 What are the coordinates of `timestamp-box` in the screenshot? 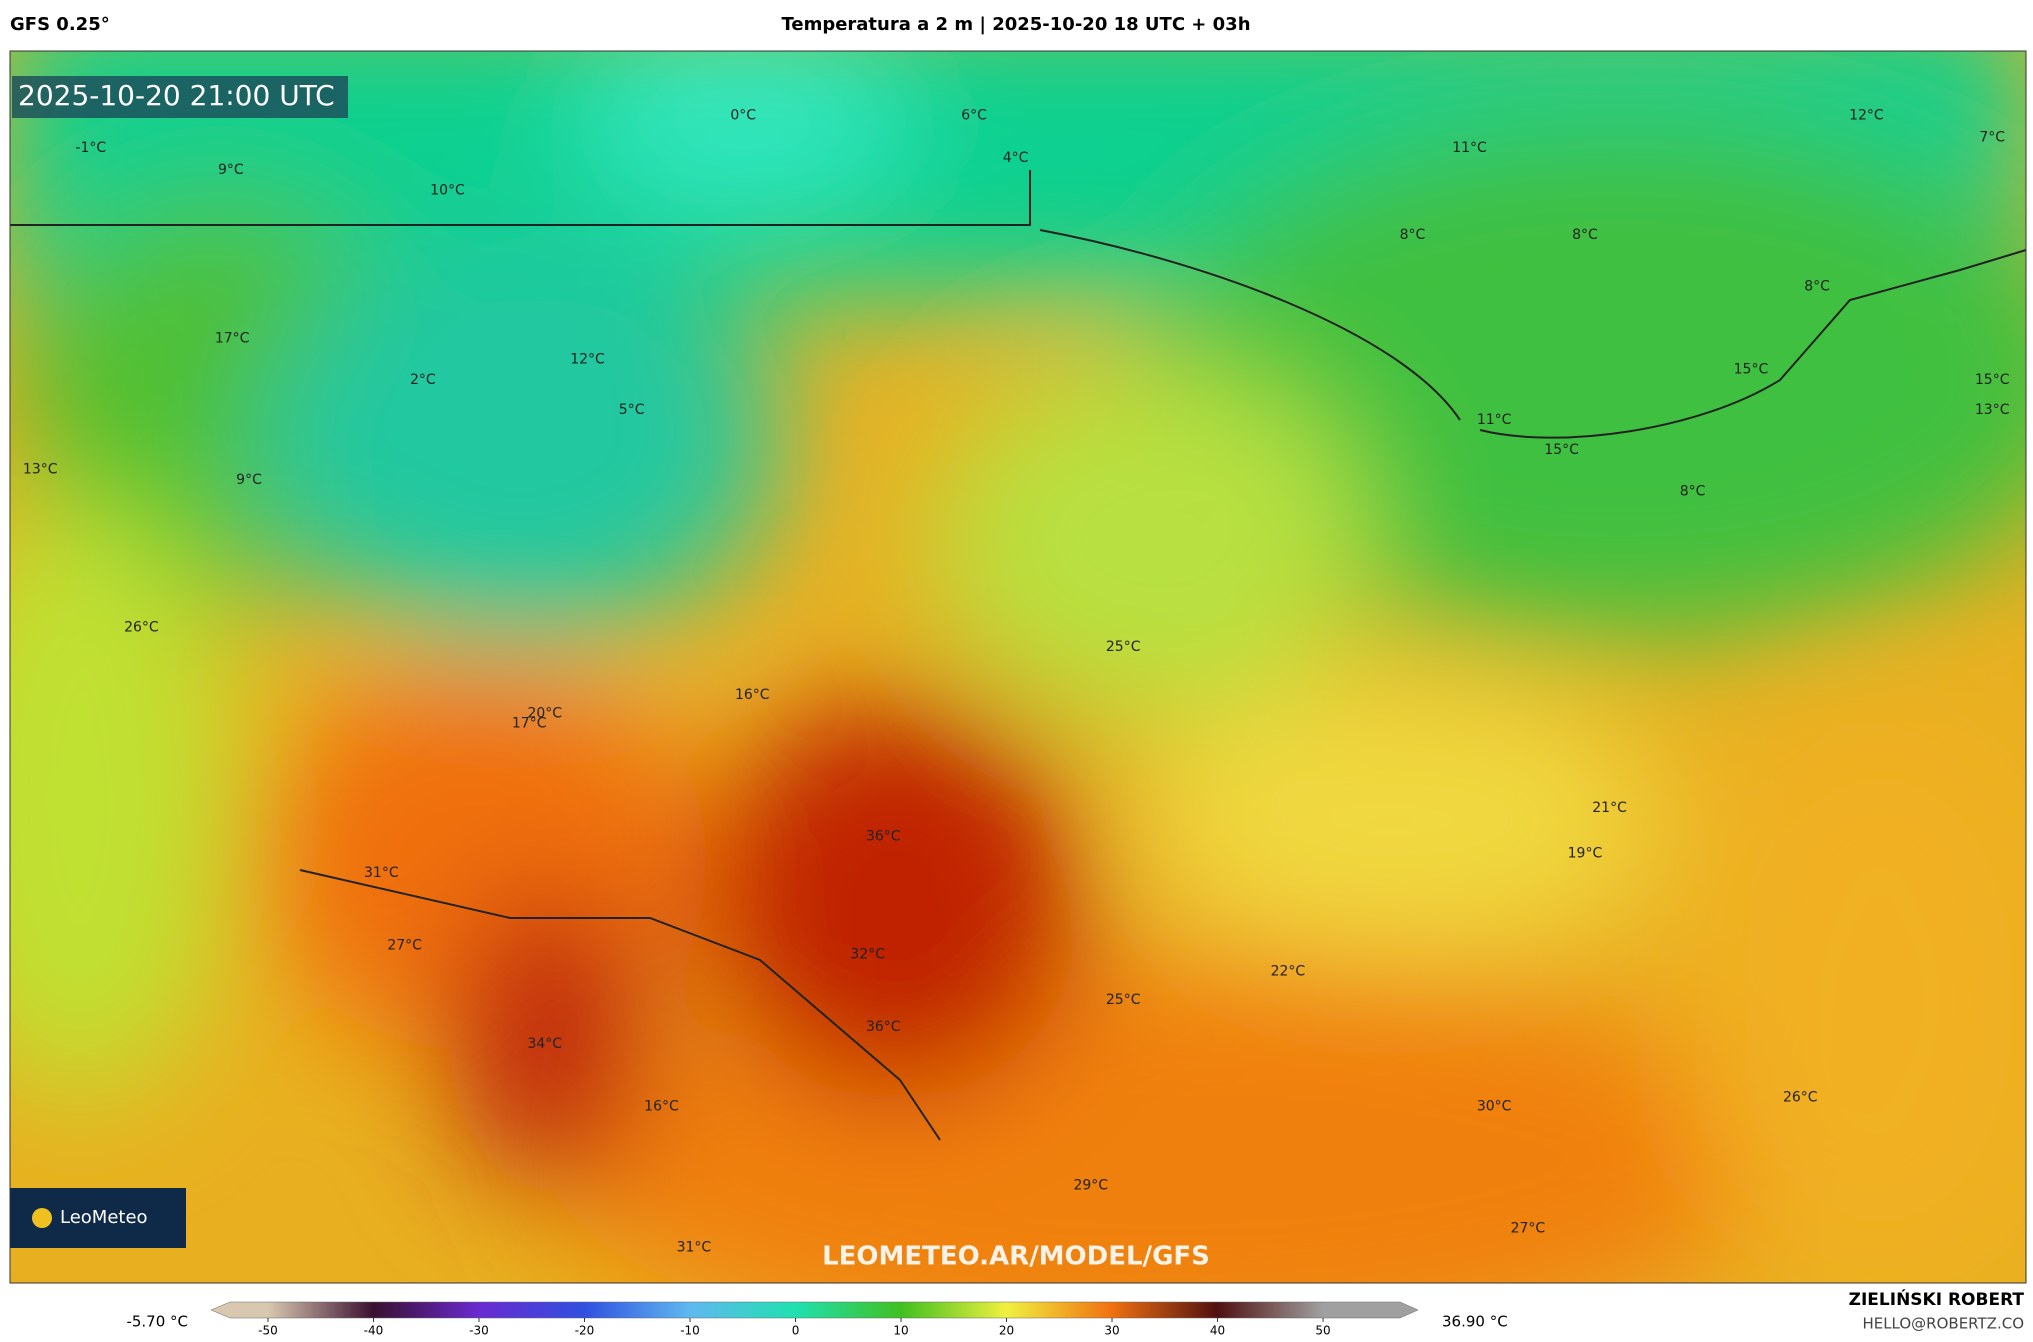 It's located at (180, 97).